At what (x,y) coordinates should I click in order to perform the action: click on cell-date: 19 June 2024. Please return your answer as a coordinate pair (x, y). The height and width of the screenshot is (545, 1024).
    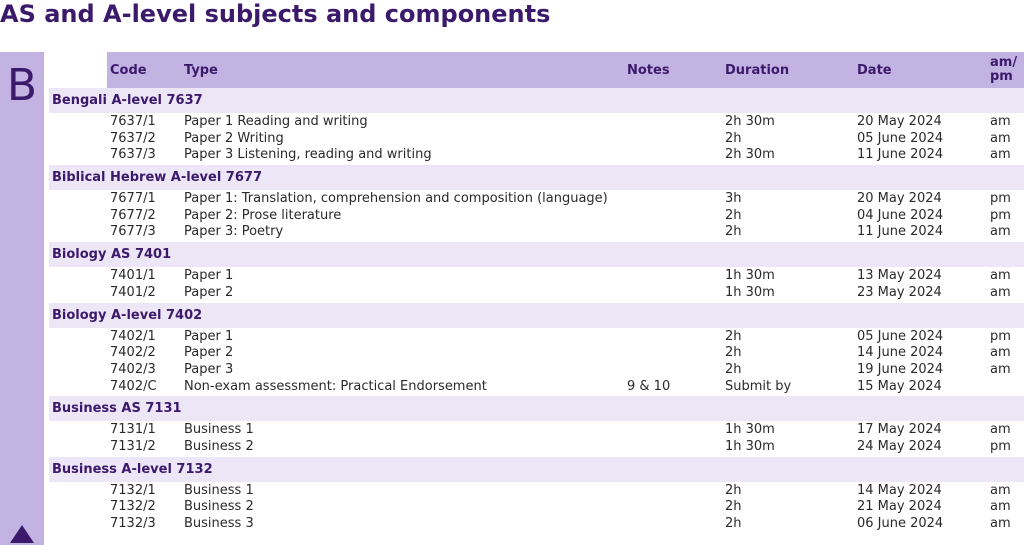
    Looking at the image, I should click on (900, 369).